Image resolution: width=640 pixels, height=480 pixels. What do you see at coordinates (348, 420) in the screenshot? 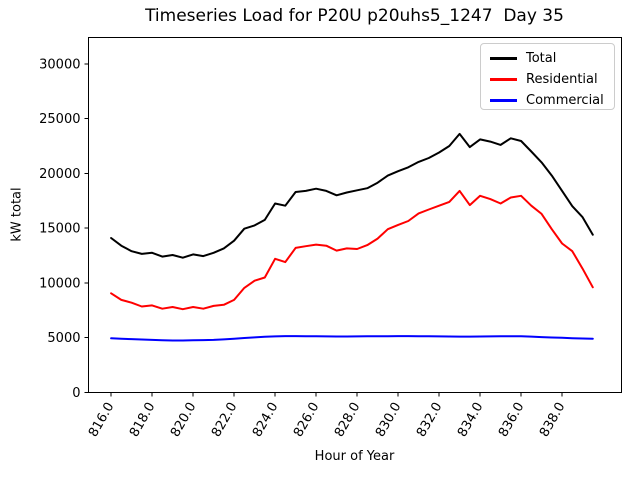
I see `x-tick-label: 828.0` at bounding box center [348, 420].